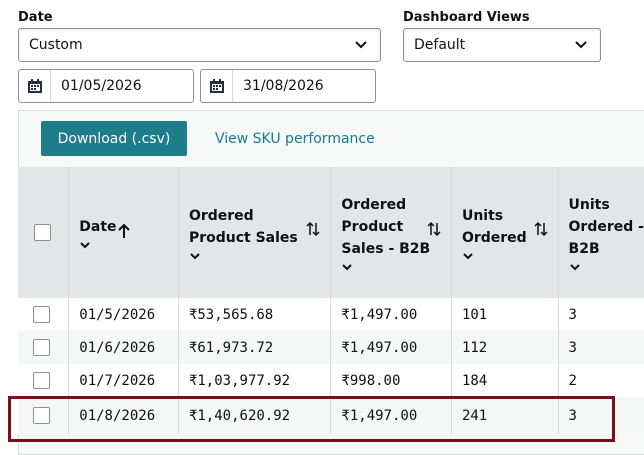 The image size is (644, 455). What do you see at coordinates (56, 45) in the screenshot?
I see `date-range-value: Custom` at bounding box center [56, 45].